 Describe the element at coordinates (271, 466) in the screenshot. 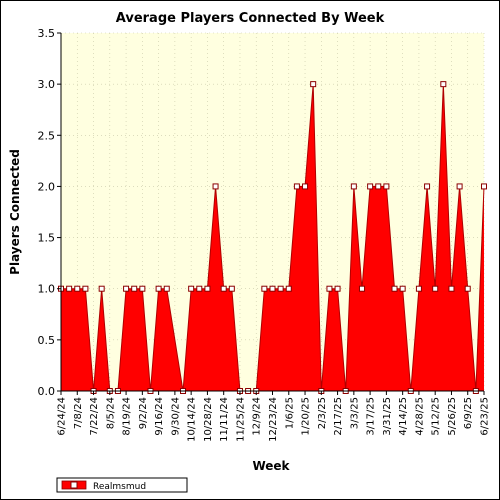

I see `x-axis-label: Week` at that location.